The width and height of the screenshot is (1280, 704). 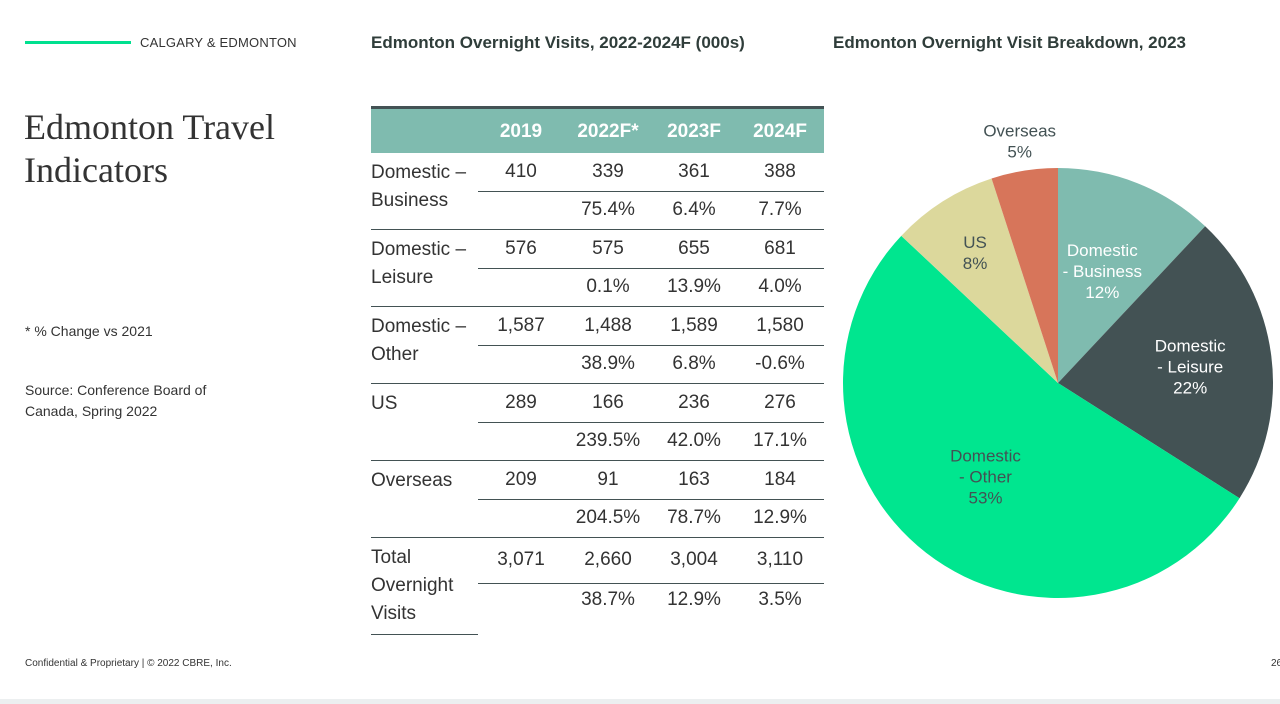 What do you see at coordinates (608, 249) in the screenshot?
I see `table-value-cell: 575` at bounding box center [608, 249].